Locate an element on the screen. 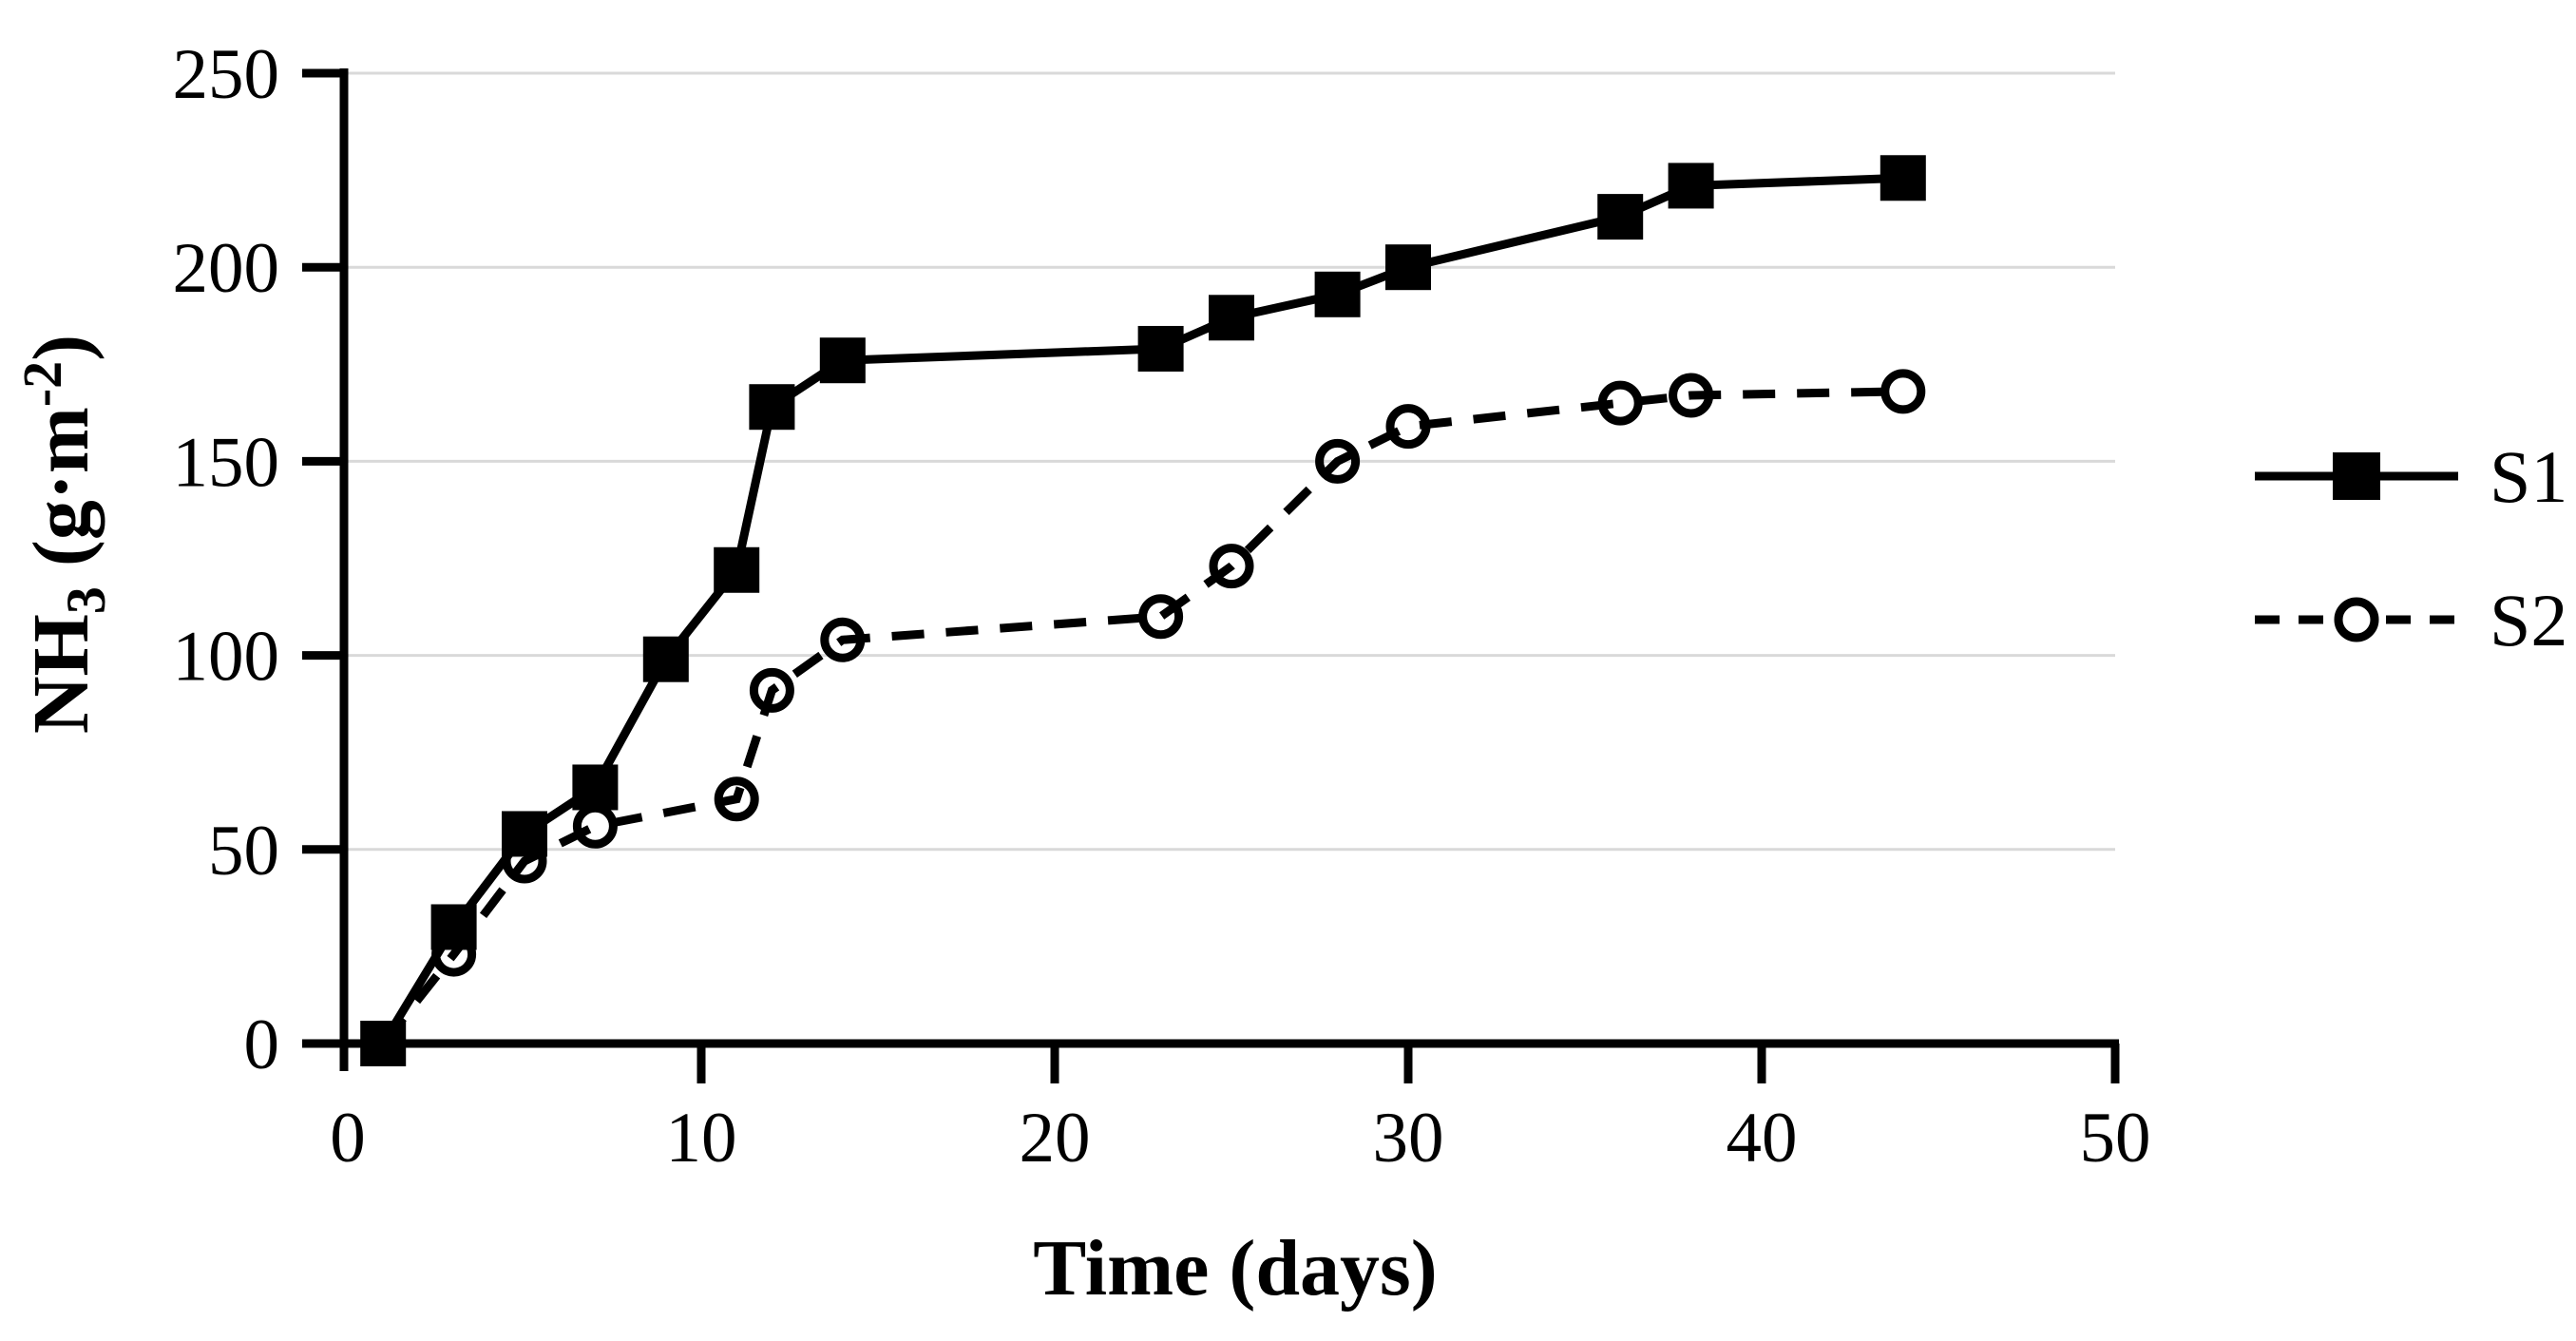 The width and height of the screenshot is (2576, 1341). x-tick-label-30: 30 is located at coordinates (1408, 1138).